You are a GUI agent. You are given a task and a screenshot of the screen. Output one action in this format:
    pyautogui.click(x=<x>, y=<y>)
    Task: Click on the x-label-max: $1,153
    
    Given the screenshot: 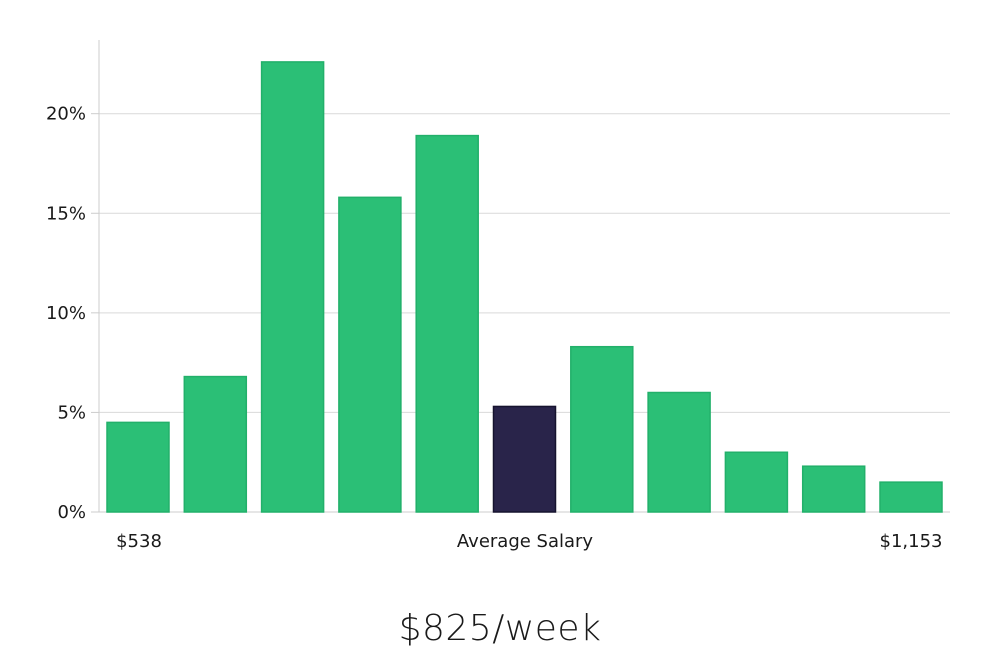 What is the action you would take?
    pyautogui.click(x=911, y=541)
    